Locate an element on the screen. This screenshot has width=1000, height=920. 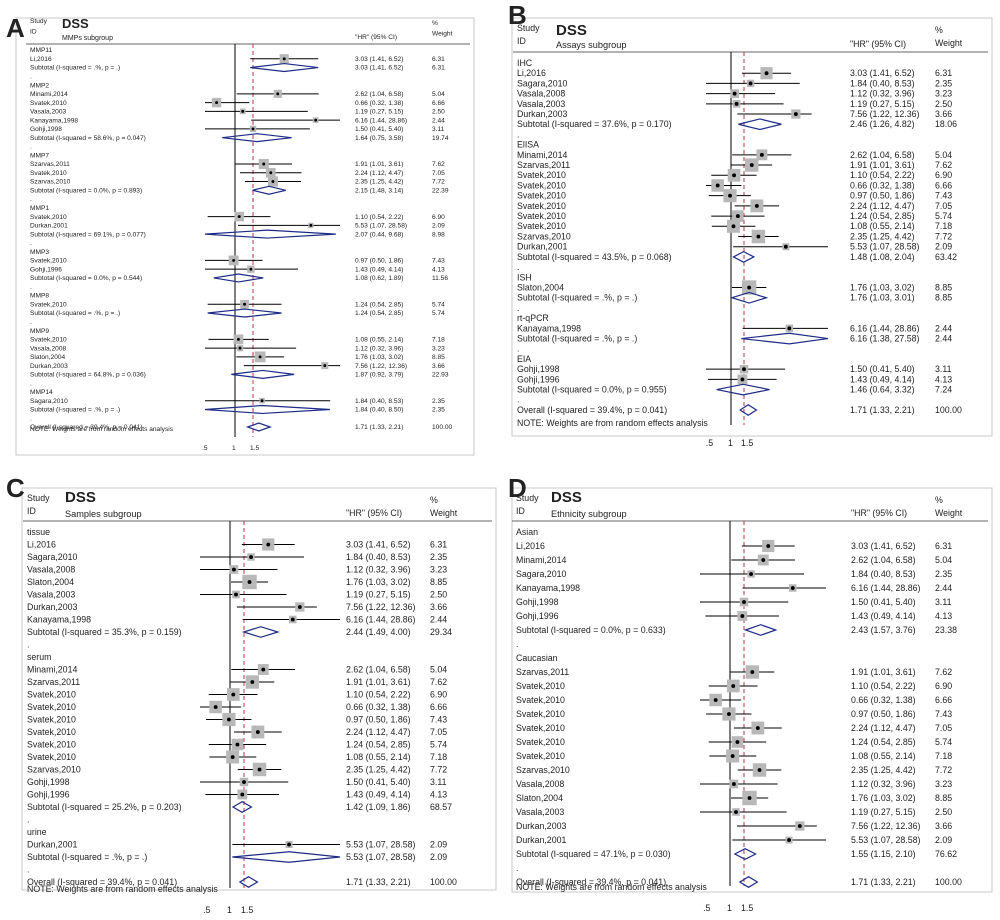
subtotal-weight-text: 23.38 is located at coordinates (946, 630).